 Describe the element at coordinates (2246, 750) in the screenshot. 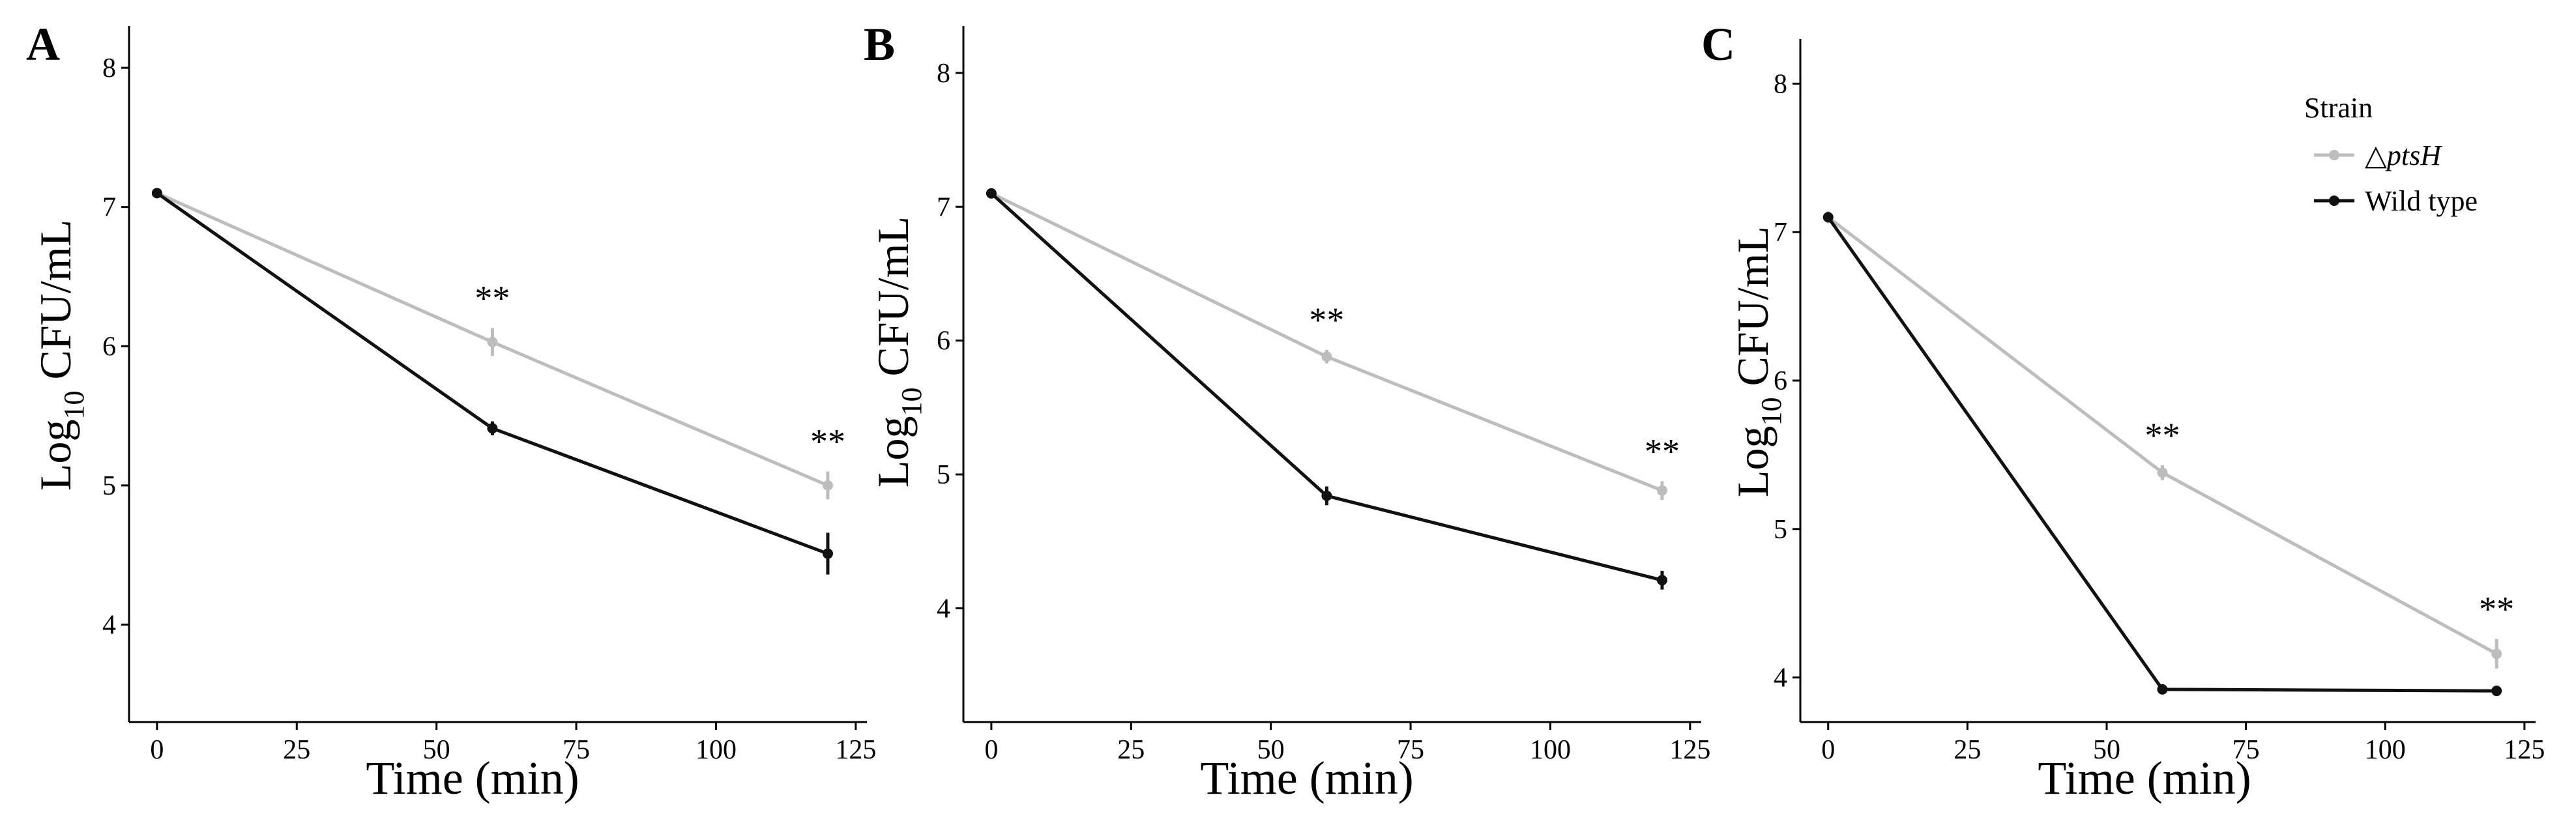

I see `panel-c-x-tick-label: 75` at that location.